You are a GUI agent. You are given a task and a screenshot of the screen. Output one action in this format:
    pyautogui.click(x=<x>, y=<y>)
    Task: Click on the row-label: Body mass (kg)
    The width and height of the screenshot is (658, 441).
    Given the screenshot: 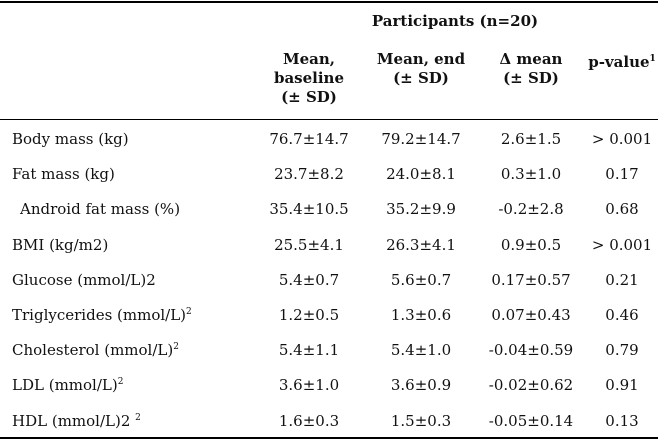 What is the action you would take?
    pyautogui.click(x=70, y=139)
    